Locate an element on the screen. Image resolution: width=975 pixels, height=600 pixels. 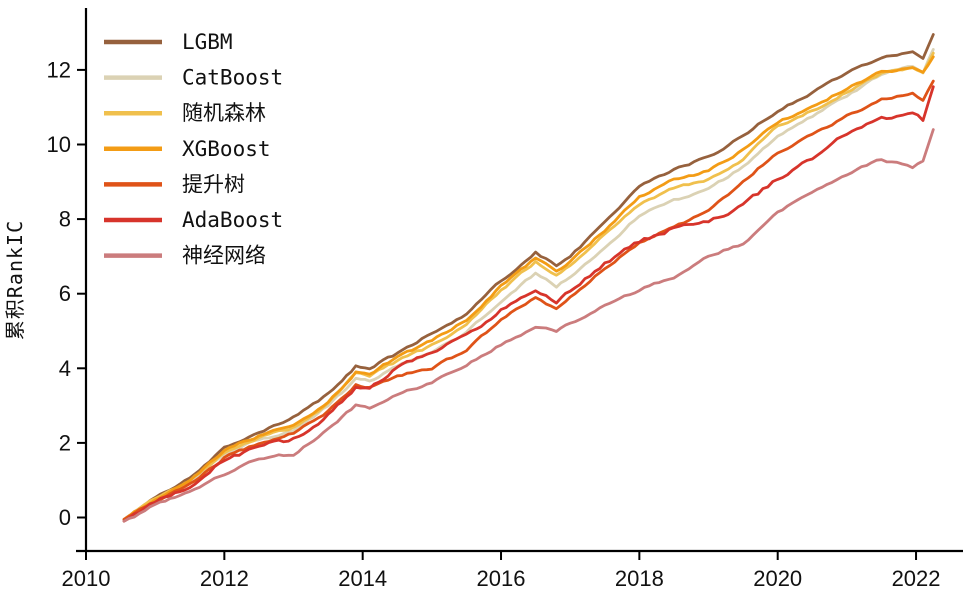
x-tick-label: 2016 is located at coordinates (501, 578).